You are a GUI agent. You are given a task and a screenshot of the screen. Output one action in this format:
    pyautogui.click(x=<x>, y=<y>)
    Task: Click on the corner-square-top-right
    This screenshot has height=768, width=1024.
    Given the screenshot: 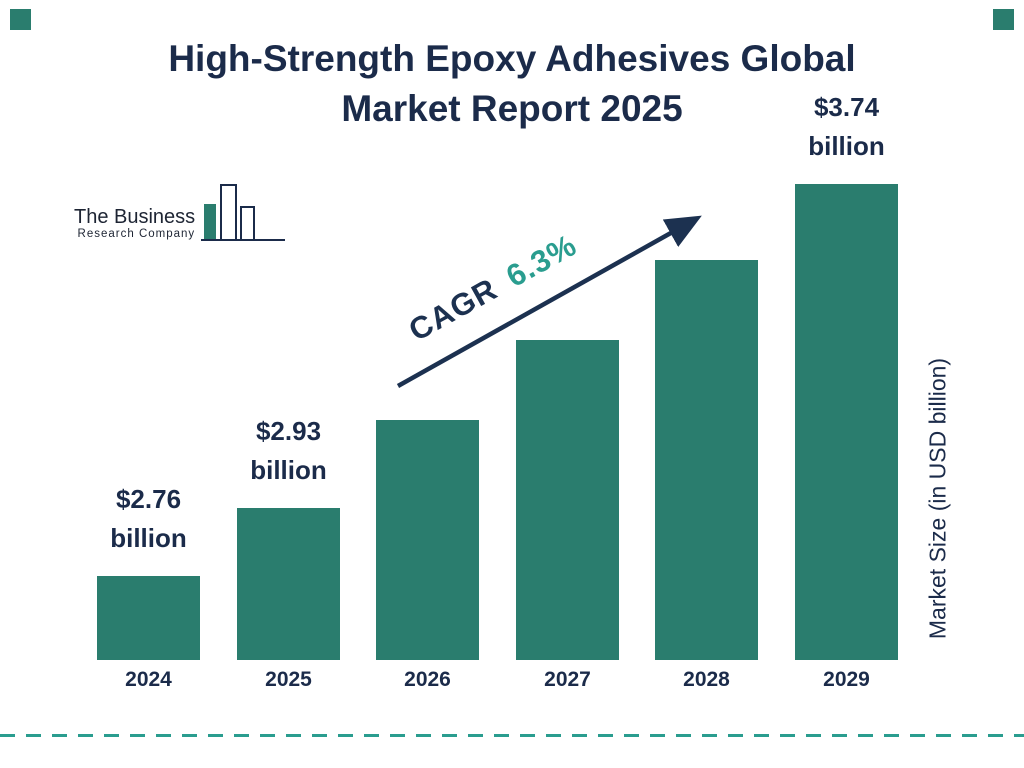 What is the action you would take?
    pyautogui.click(x=1003, y=19)
    